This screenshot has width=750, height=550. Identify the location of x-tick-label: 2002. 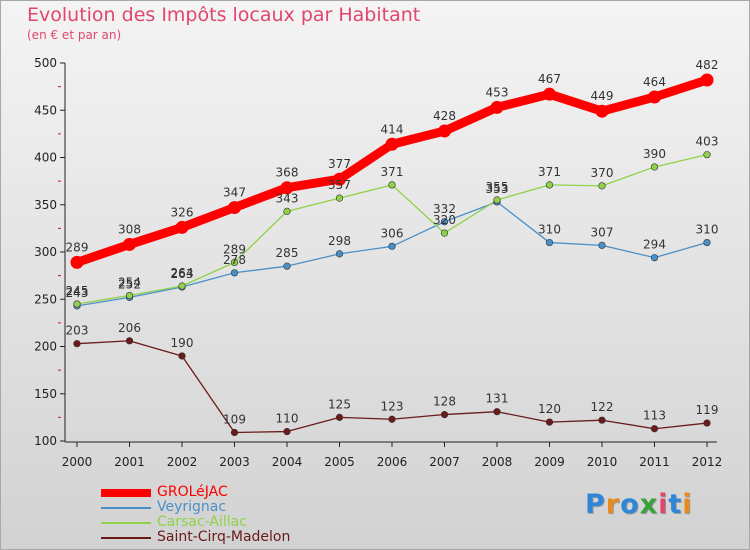
(182, 462).